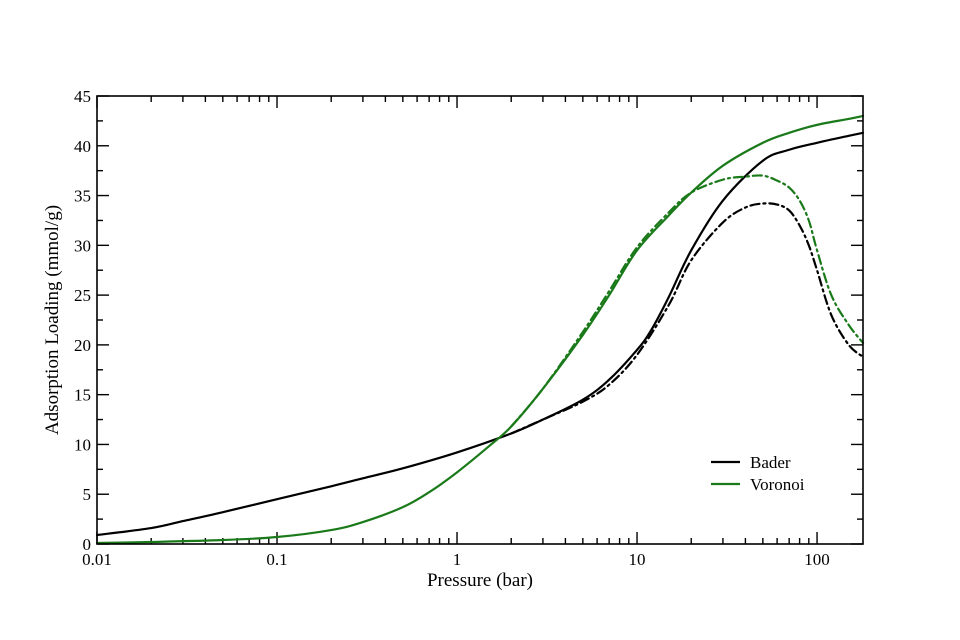  What do you see at coordinates (82, 345) in the screenshot?
I see `y-tick-label: 20` at bounding box center [82, 345].